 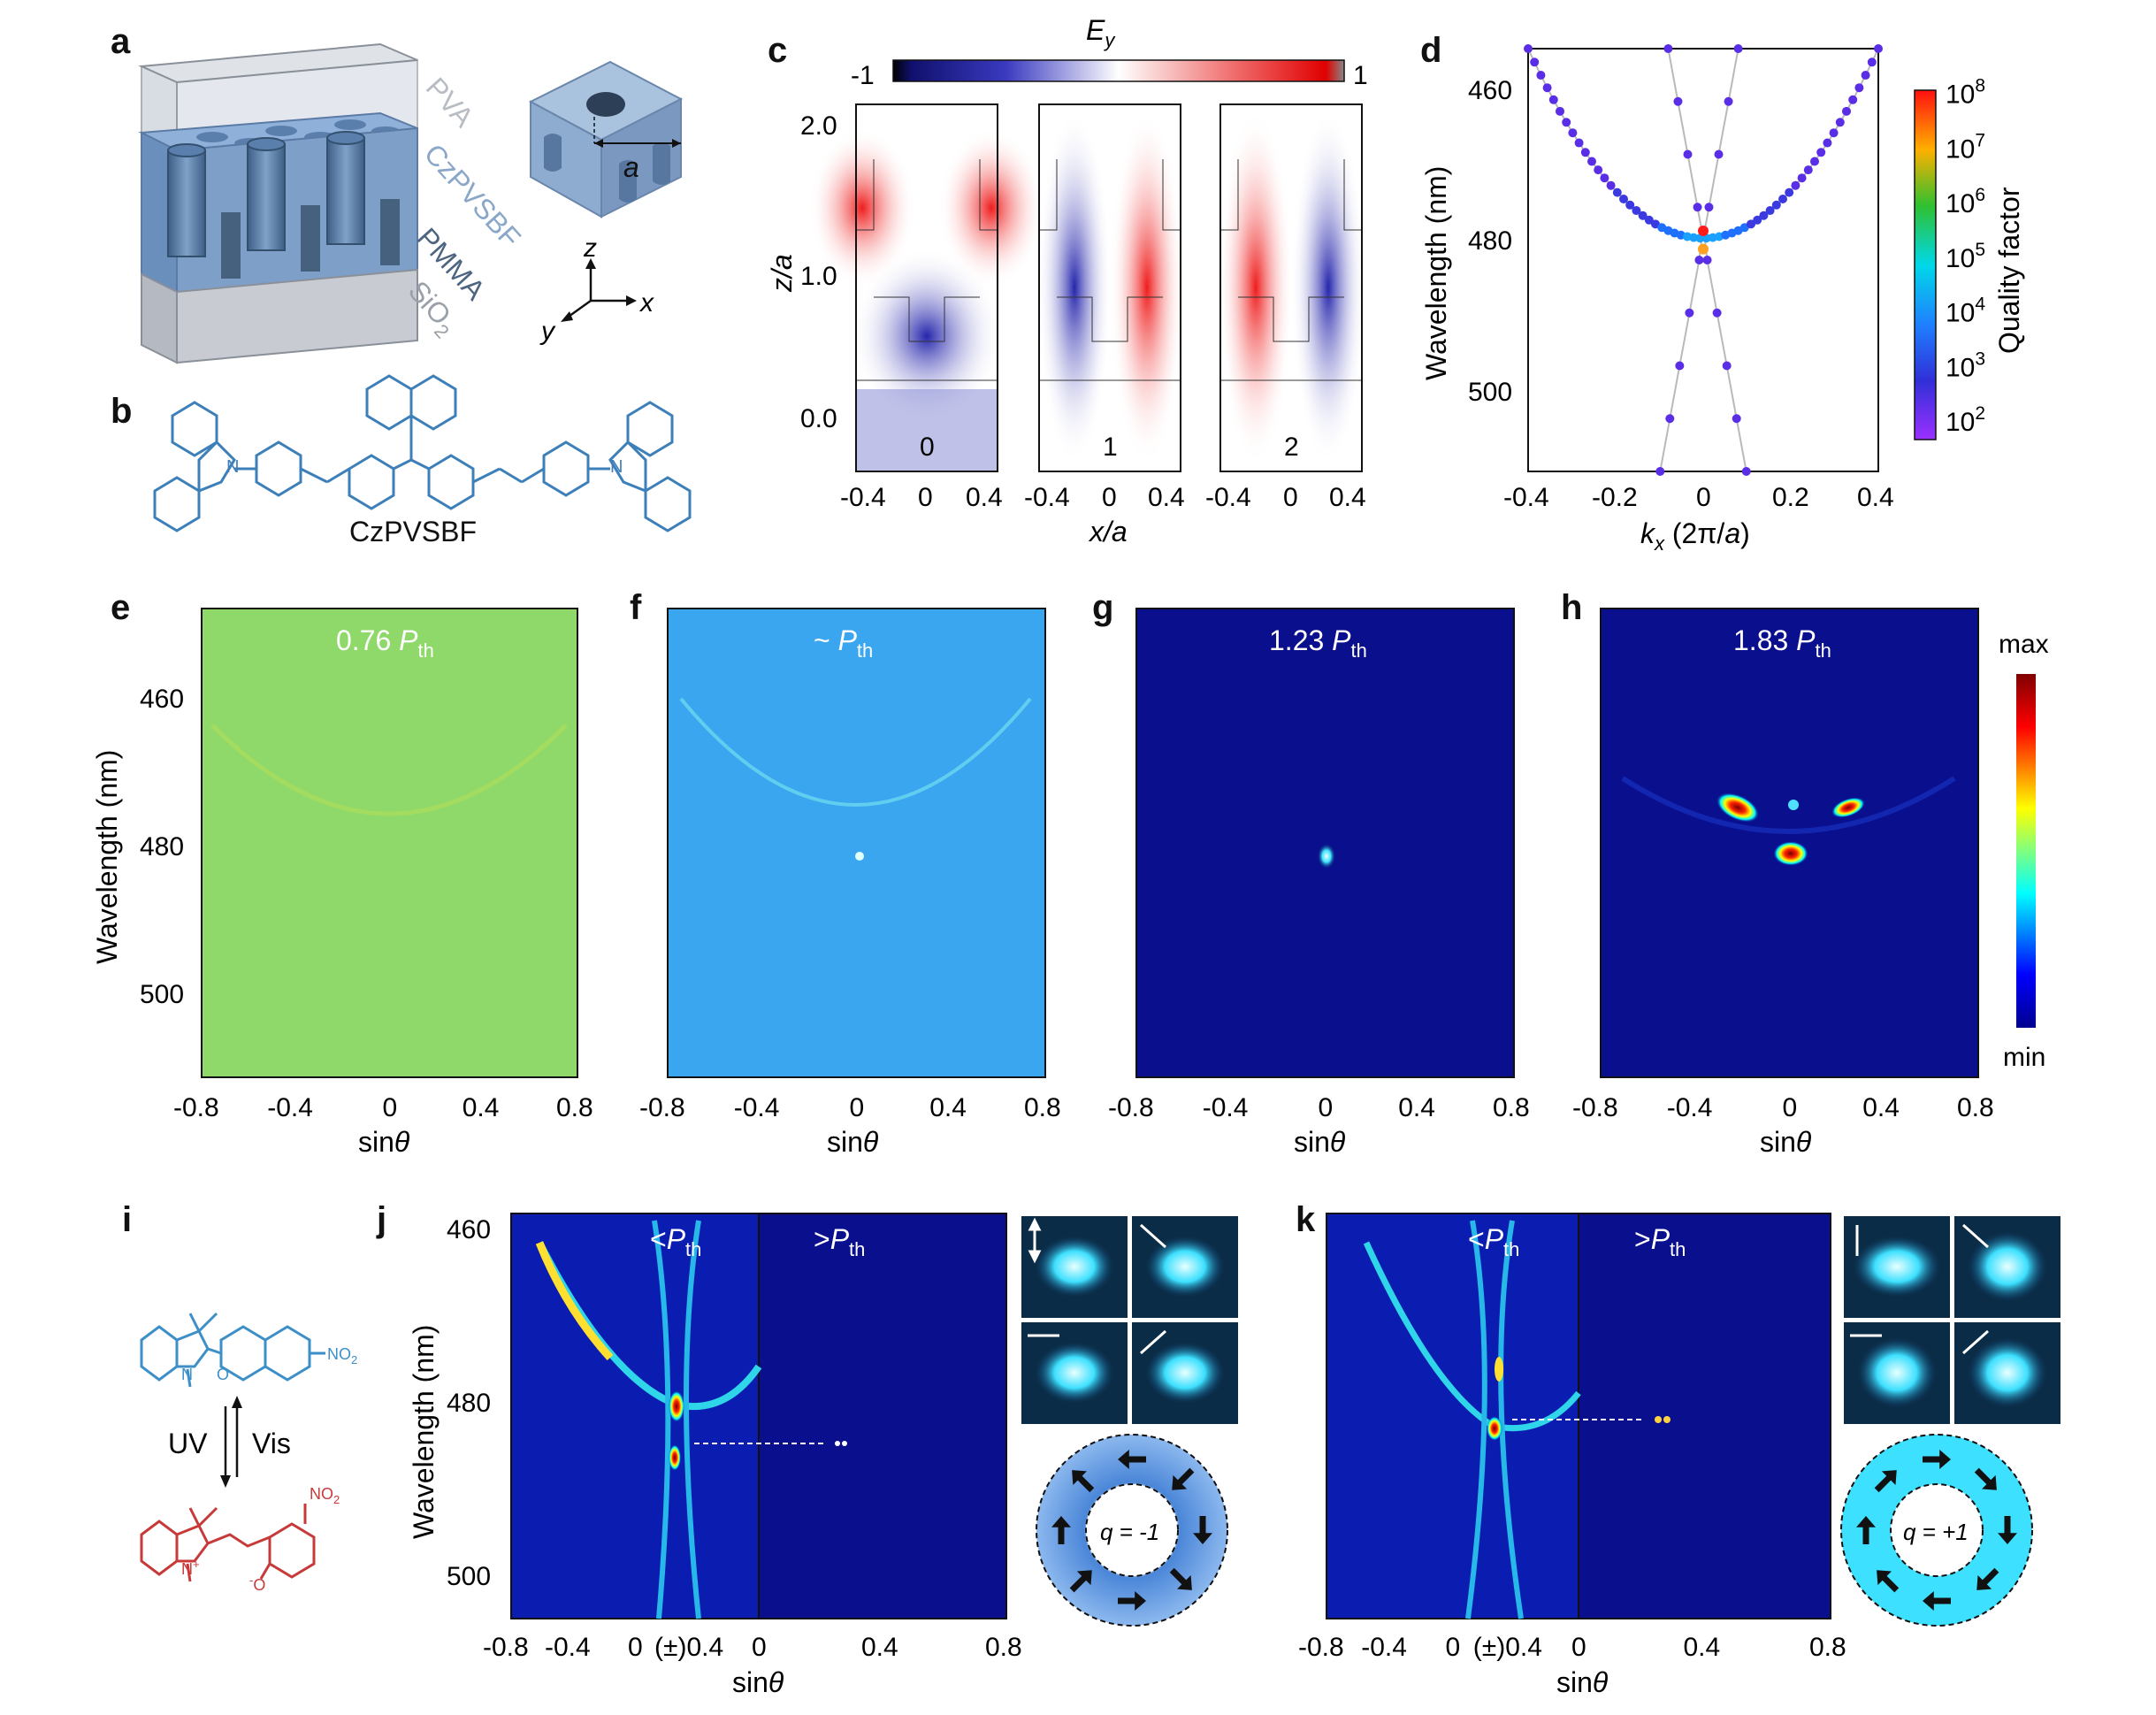 What do you see at coordinates (1436, 273) in the screenshot?
I see `d-ylabel: Wavelength (nm)` at bounding box center [1436, 273].